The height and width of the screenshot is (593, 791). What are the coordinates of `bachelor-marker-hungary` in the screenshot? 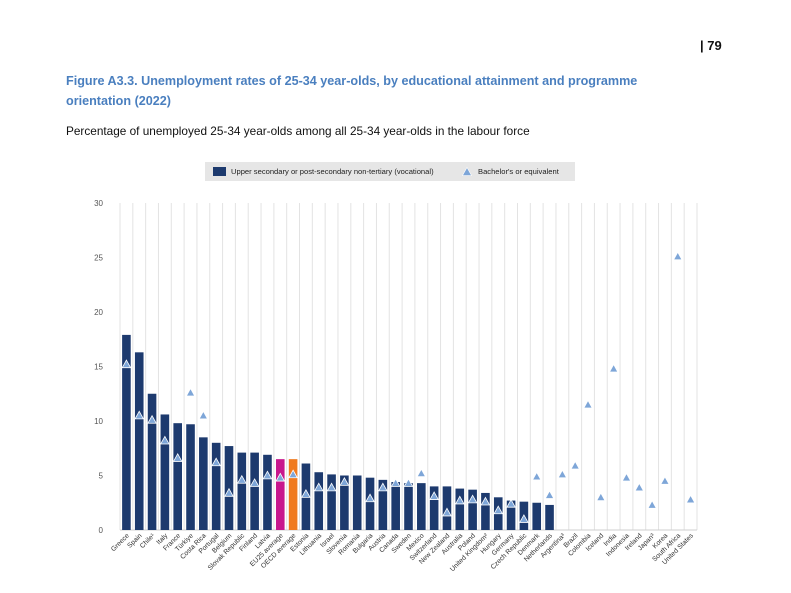 It's located at (498, 510).